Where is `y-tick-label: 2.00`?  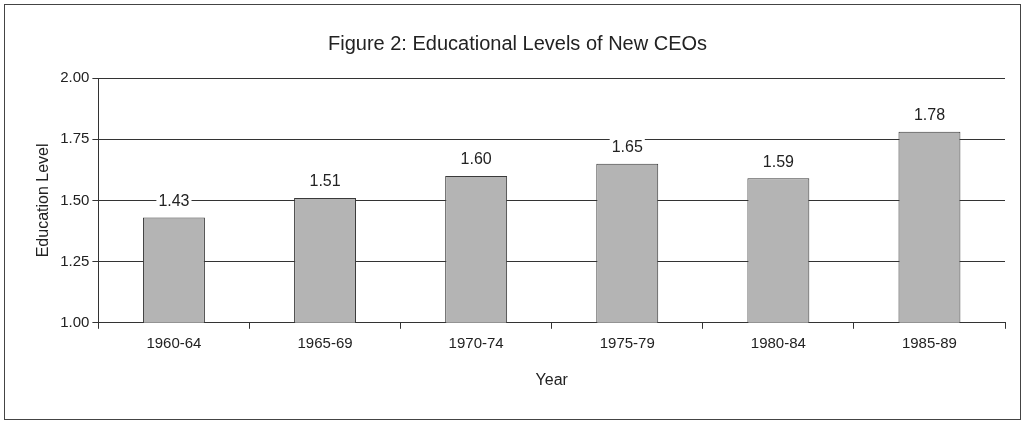 y-tick-label: 2.00 is located at coordinates (75, 77).